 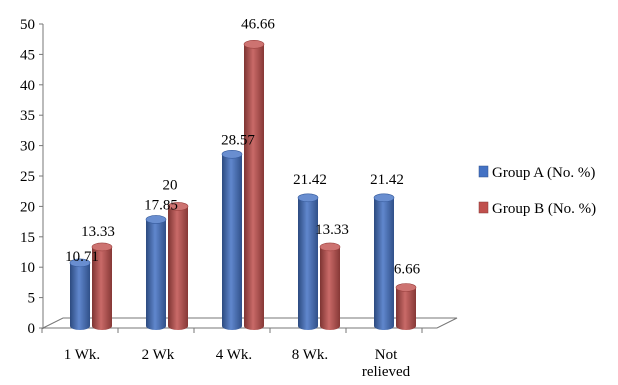 What do you see at coordinates (32, 329) in the screenshot?
I see `y-tick-label: 0` at bounding box center [32, 329].